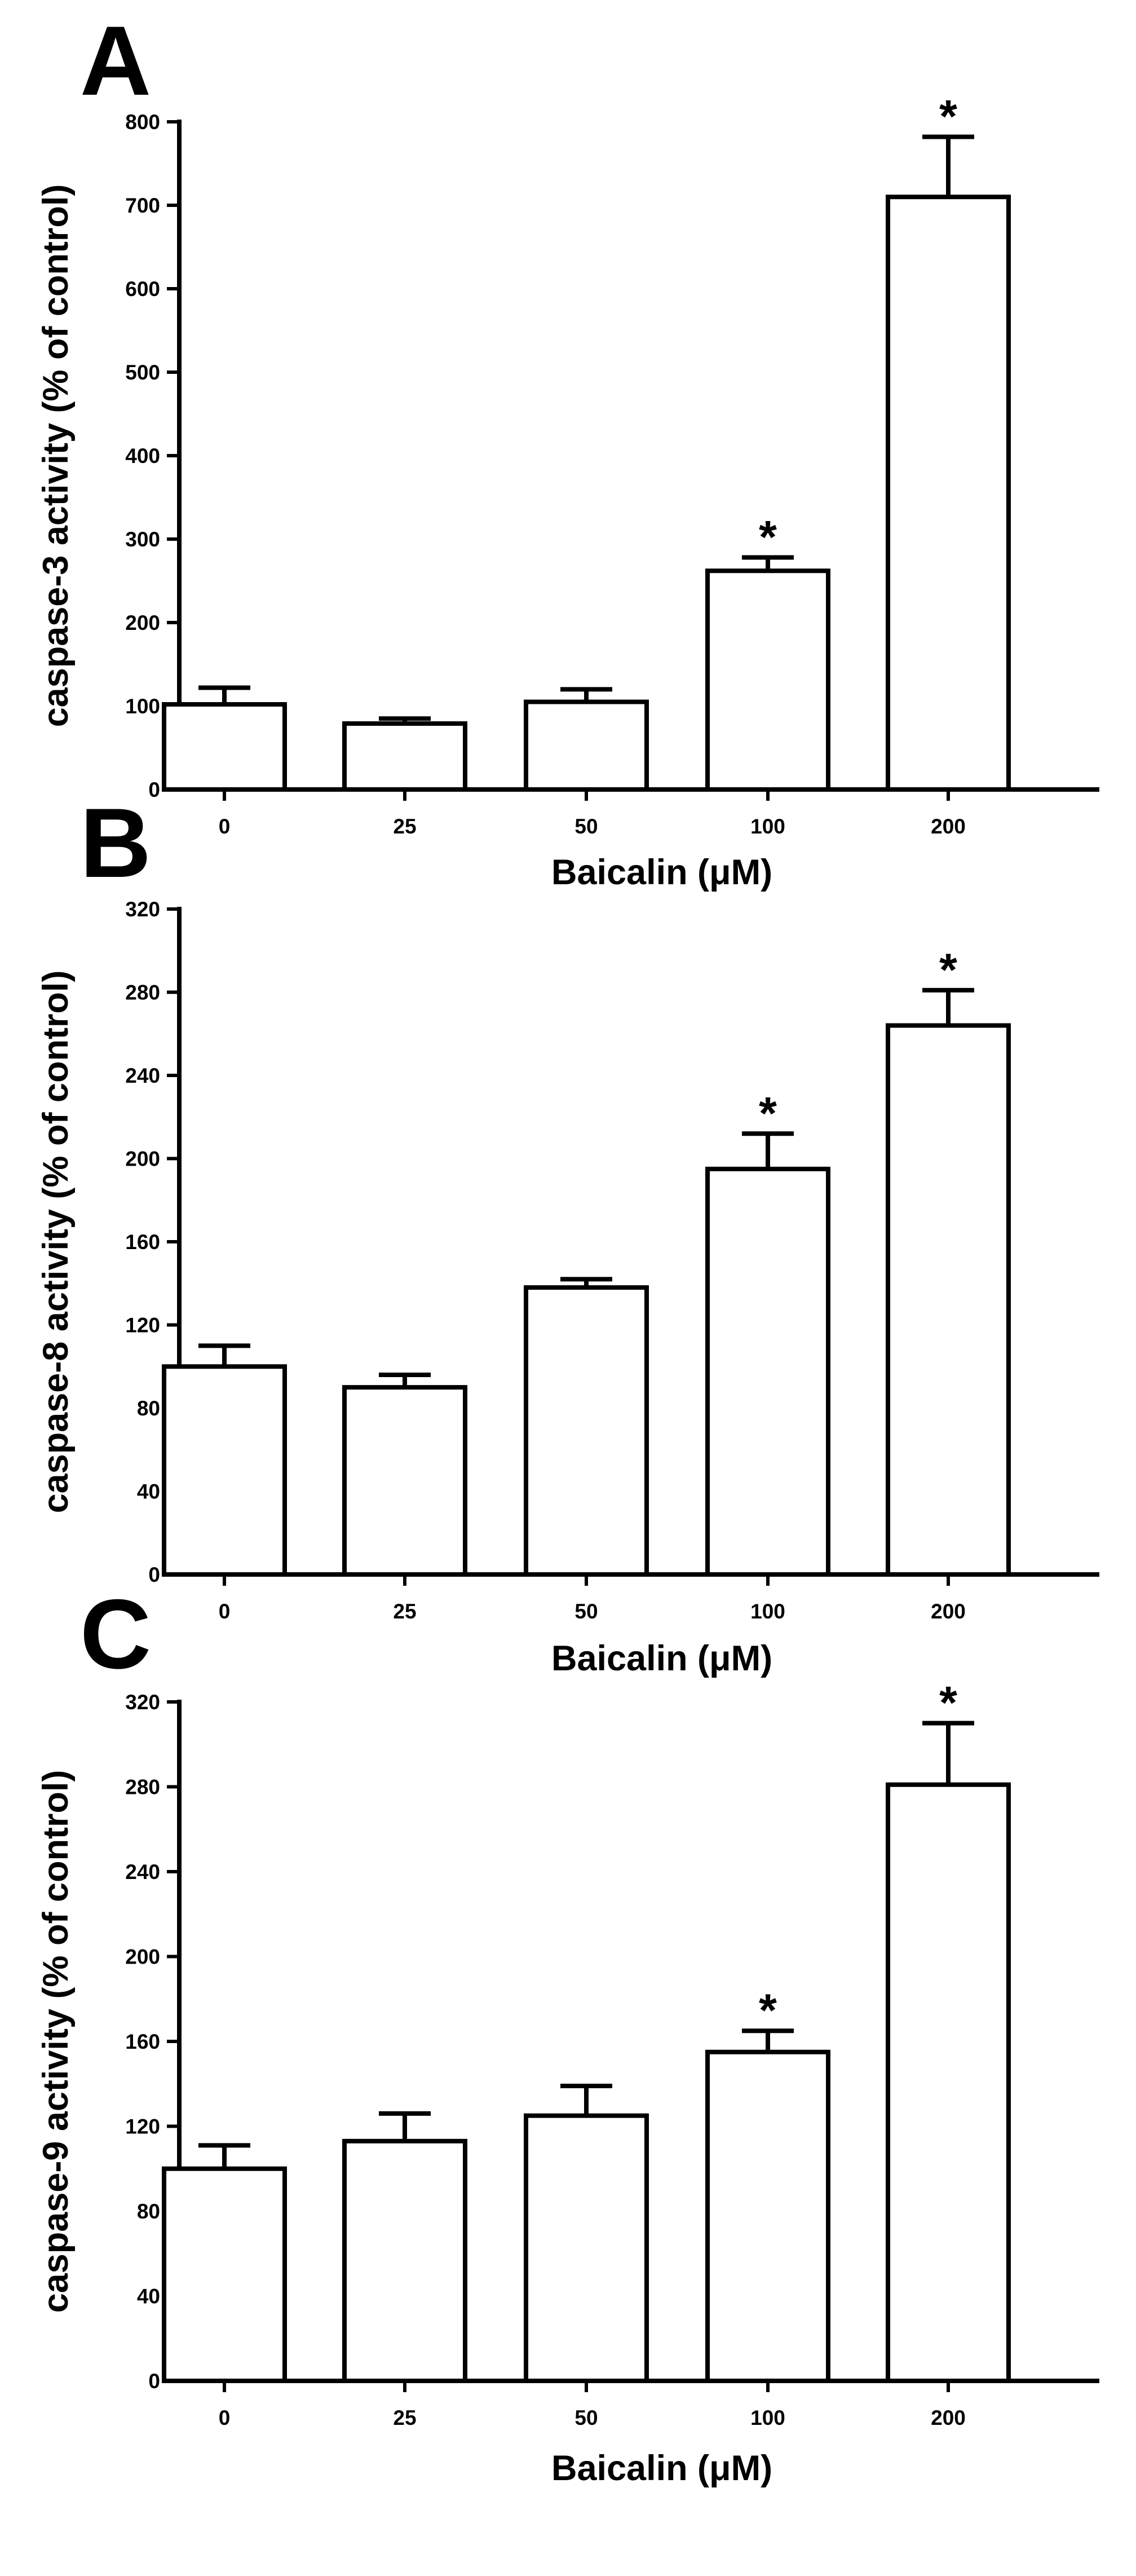  Describe the element at coordinates (56, 455) in the screenshot. I see `y-axis-title: caspase-3 activity (% of control)` at that location.